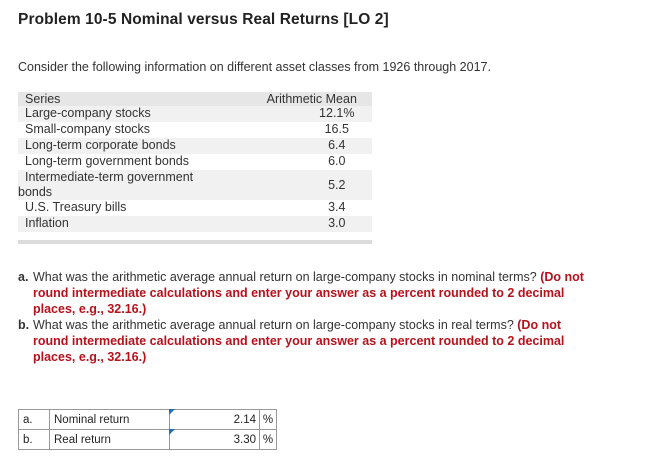 The width and height of the screenshot is (664, 475). Describe the element at coordinates (24, 325) in the screenshot. I see `question-letter: b.` at that location.